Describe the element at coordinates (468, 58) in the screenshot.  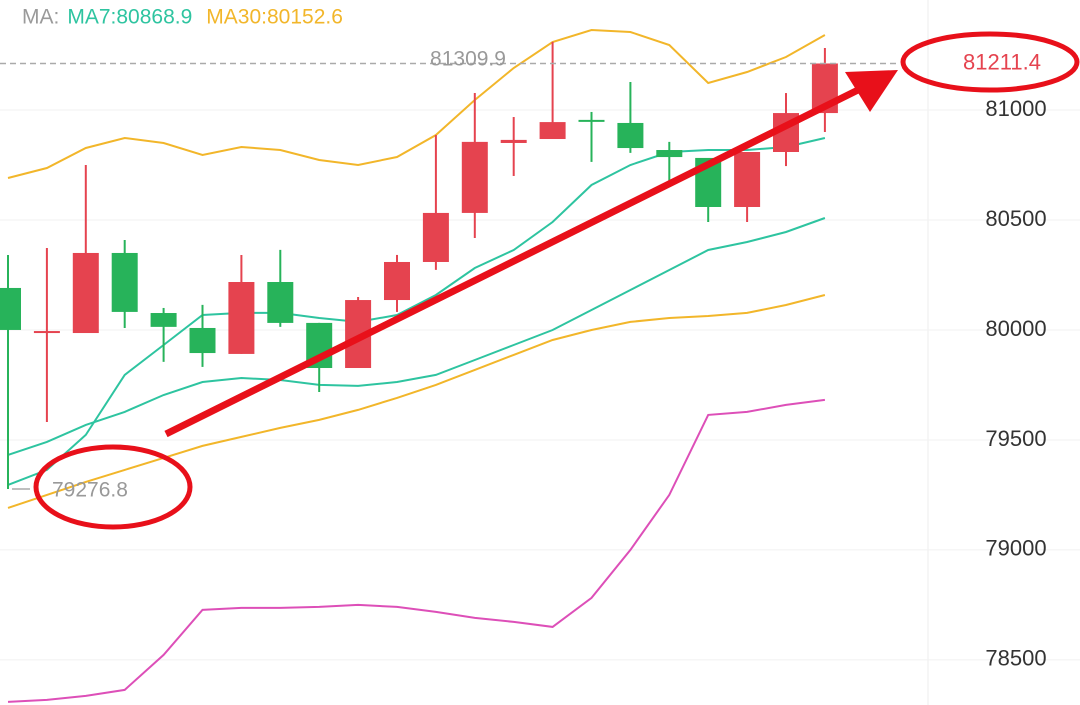
I see `high-marker-label: 81309.9` at that location.